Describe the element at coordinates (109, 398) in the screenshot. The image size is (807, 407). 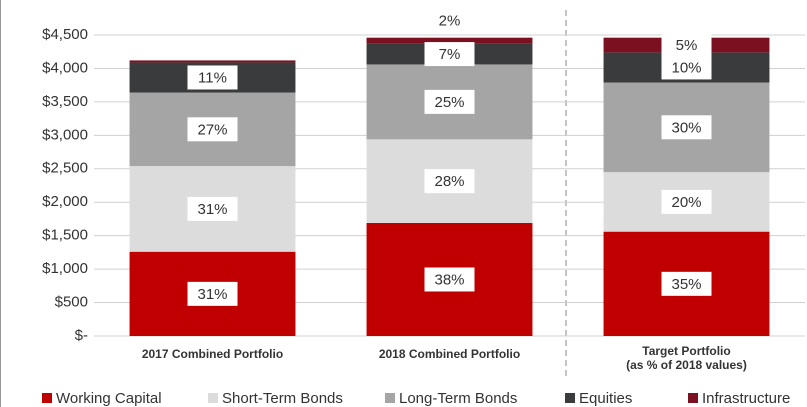
I see `legend-label: Working Capital` at that location.